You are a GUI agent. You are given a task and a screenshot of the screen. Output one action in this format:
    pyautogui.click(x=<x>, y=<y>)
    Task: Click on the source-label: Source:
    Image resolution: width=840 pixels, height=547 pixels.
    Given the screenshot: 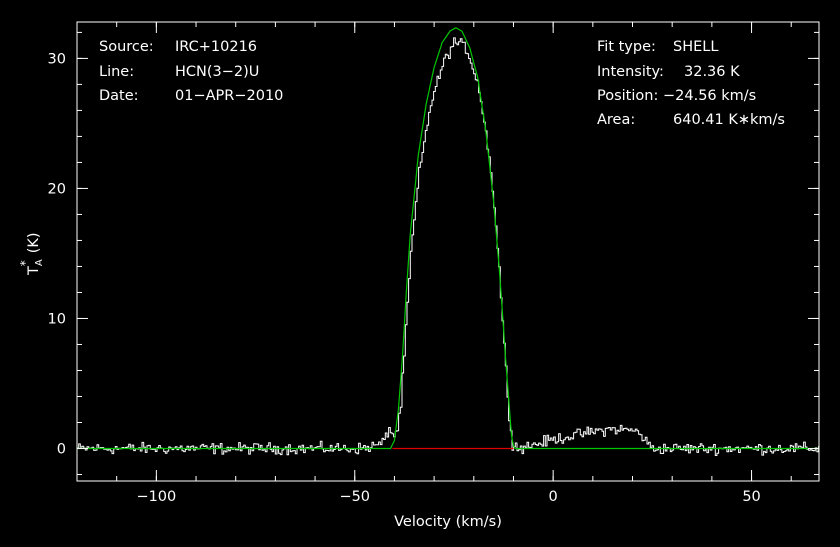 What is the action you would take?
    pyautogui.click(x=126, y=47)
    